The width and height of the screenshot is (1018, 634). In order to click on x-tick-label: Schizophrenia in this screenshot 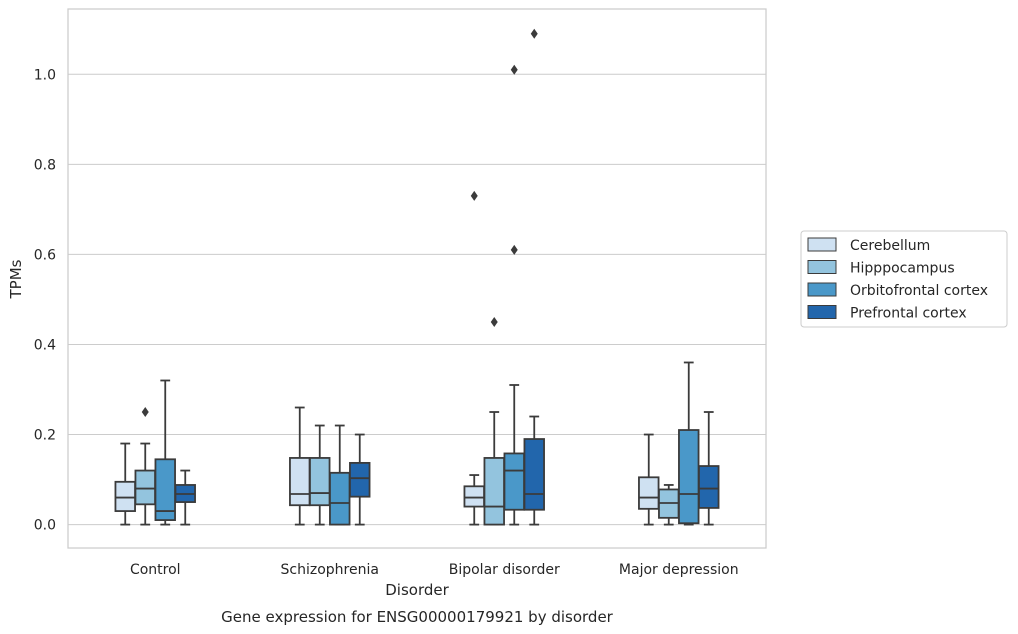, I will do `click(330, 570)`.